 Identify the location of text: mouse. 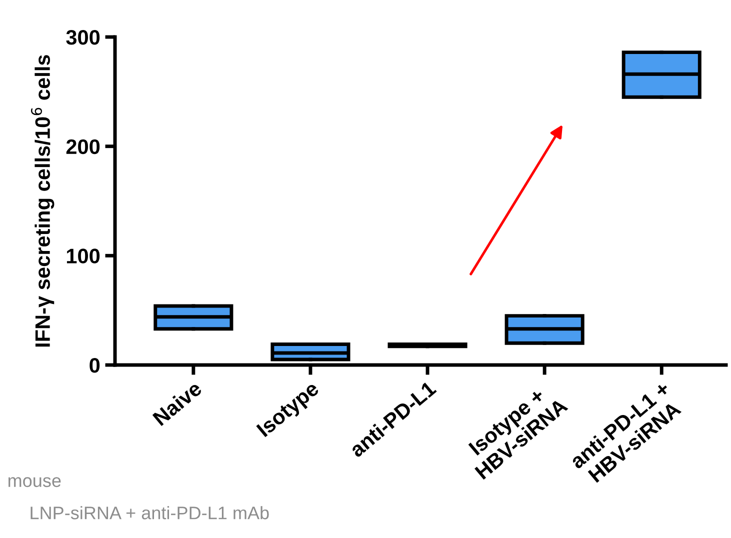
(34, 482).